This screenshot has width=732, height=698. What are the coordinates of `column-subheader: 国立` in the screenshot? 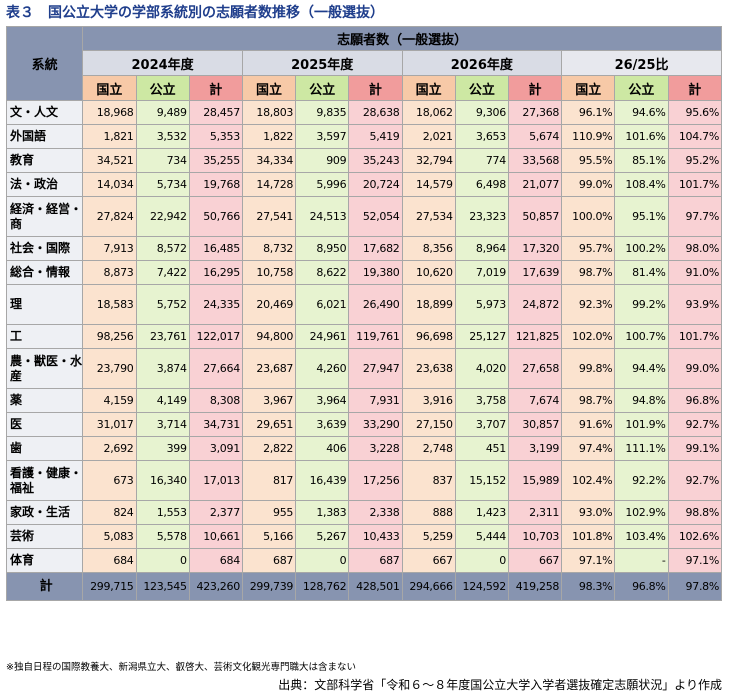 It's located at (428, 88).